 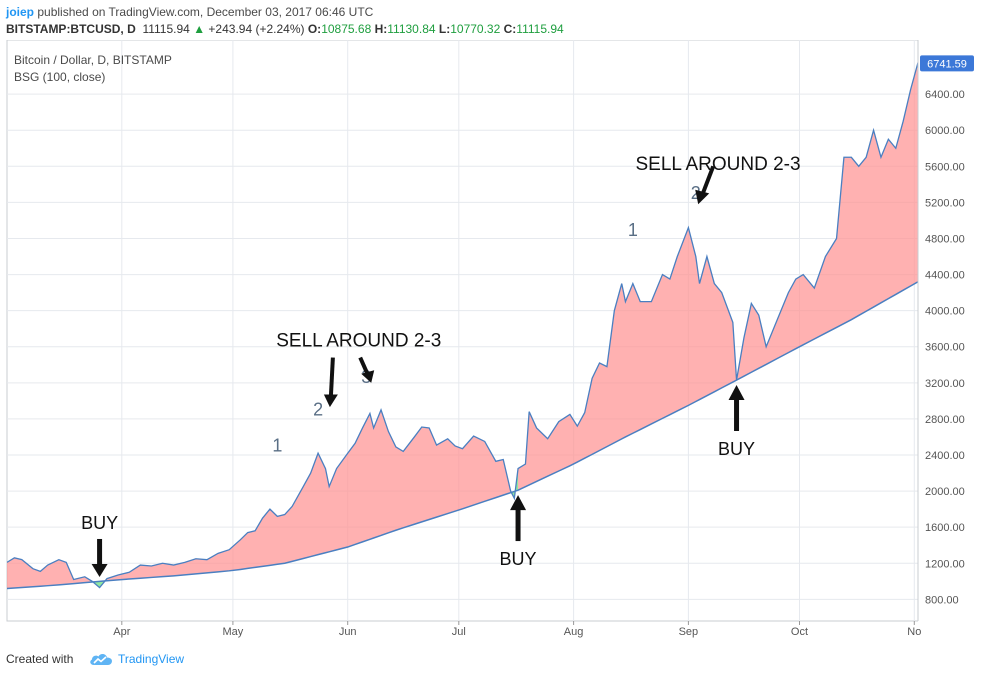 I want to click on price-tick-label: 5600.00, so click(x=945, y=167).